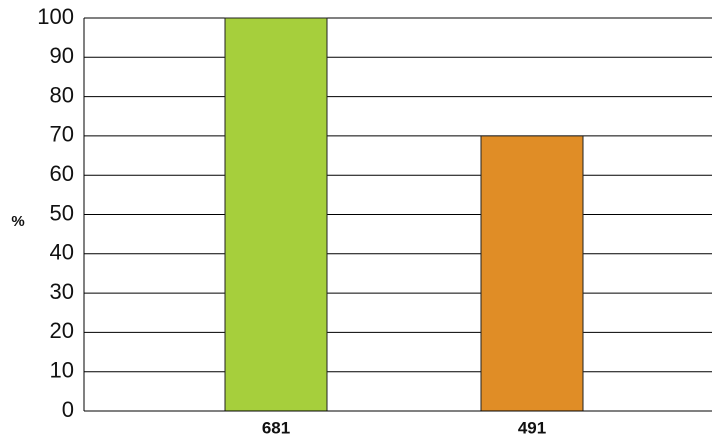 Image resolution: width=720 pixels, height=439 pixels. I want to click on y-tick-labels: 0 10 20 30 40 50 60 70 80 90 100, so click(55, 213).